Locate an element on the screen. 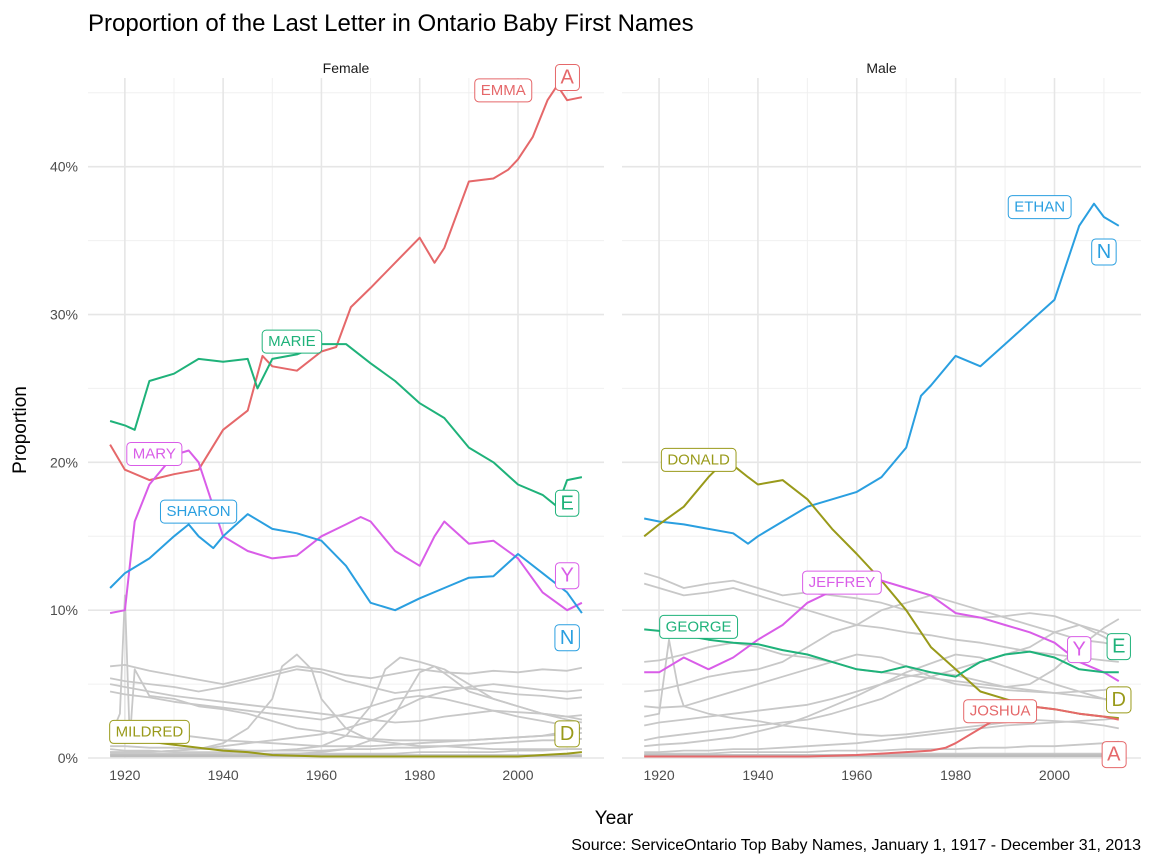 The width and height of the screenshot is (1152, 864). name-label-text: EMMA is located at coordinates (503, 90).